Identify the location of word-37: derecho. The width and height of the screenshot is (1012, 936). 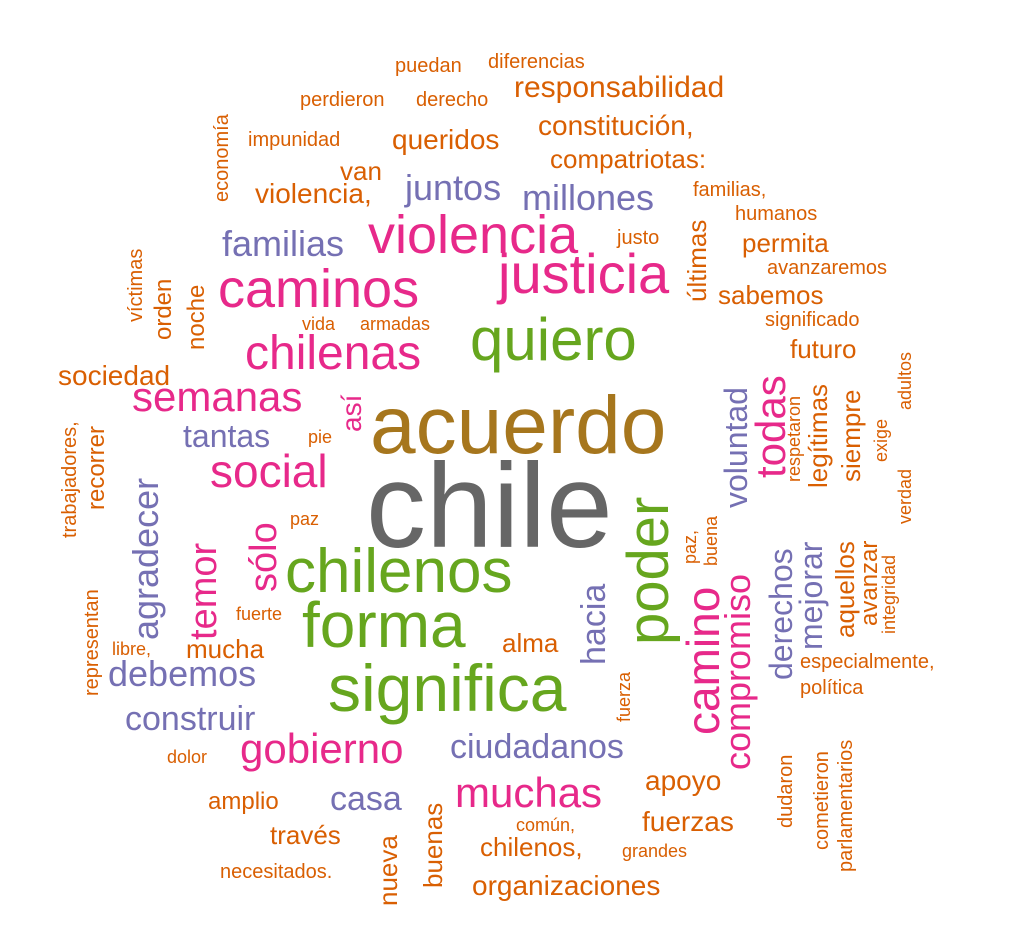
(452, 100).